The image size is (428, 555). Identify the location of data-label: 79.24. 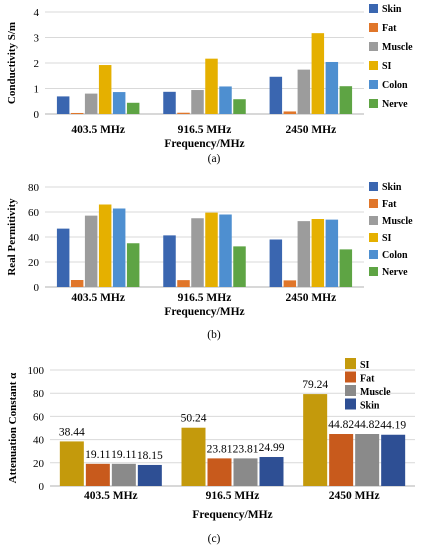
(315, 385).